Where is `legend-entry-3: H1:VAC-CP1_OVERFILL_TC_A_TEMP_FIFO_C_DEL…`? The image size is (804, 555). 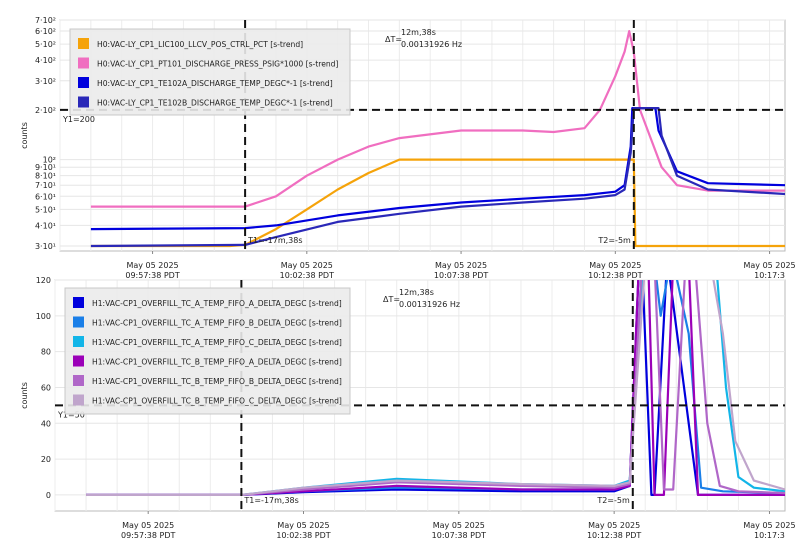 legend-entry-3: H1:VAC-CP1_OVERFILL_TC_A_TEMP_FIFO_C_DEL… is located at coordinates (217, 342).